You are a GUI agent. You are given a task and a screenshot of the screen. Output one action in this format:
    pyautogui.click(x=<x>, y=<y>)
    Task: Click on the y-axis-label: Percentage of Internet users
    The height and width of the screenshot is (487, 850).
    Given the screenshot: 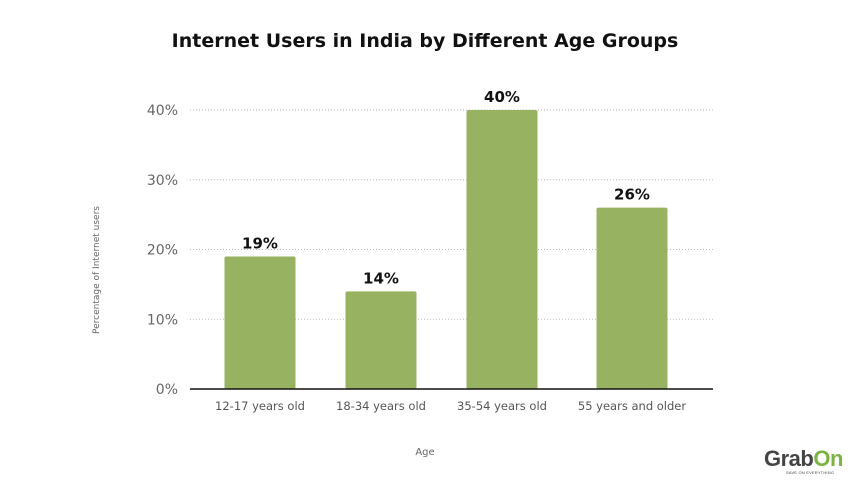 What is the action you would take?
    pyautogui.click(x=97, y=270)
    